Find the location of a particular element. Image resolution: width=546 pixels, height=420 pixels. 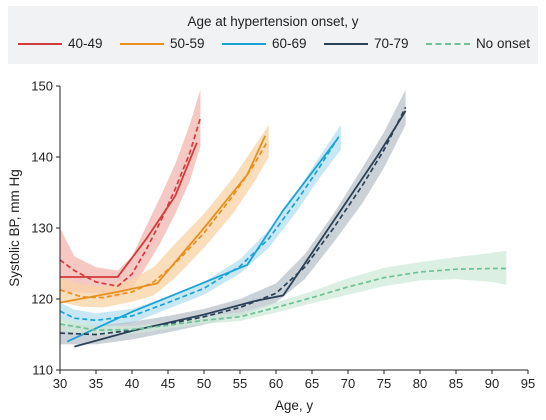

legend-label-70-79: 70-79 is located at coordinates (391, 43).